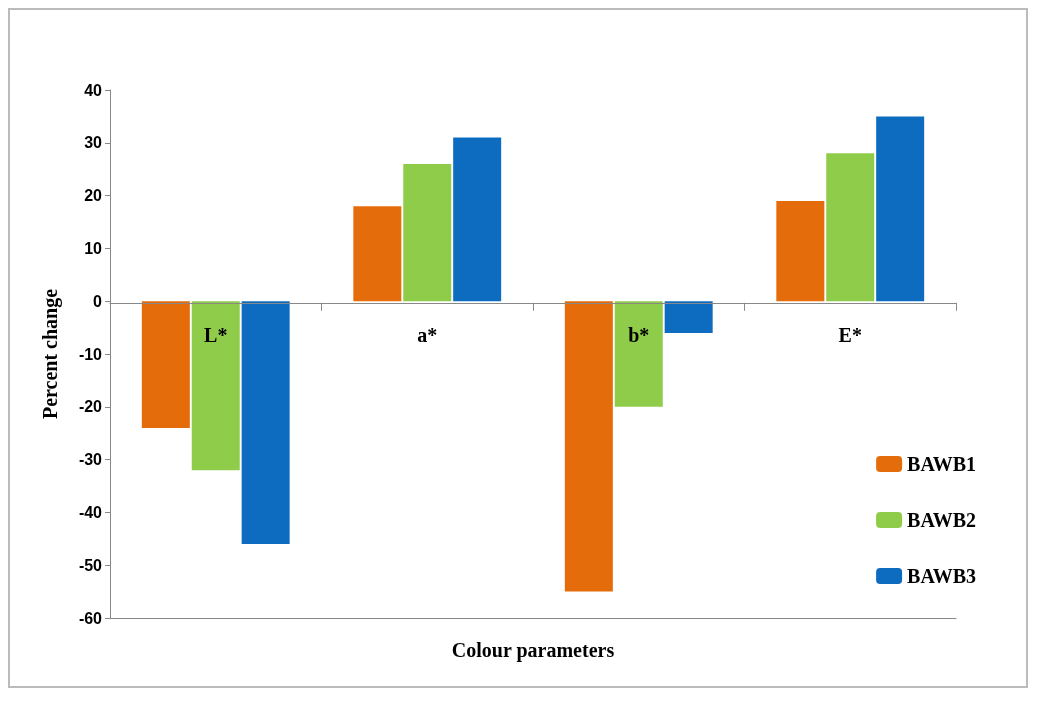 Image resolution: width=1044 pixels, height=704 pixels. What do you see at coordinates (90, 565) in the screenshot?
I see `y-tick-label: -50` at bounding box center [90, 565].